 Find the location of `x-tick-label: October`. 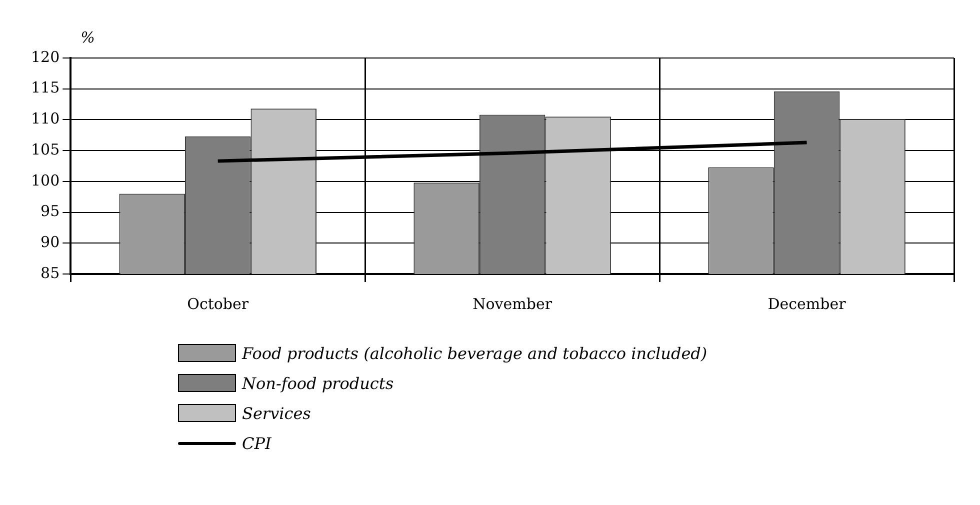

x-tick-label: October is located at coordinates (218, 303).